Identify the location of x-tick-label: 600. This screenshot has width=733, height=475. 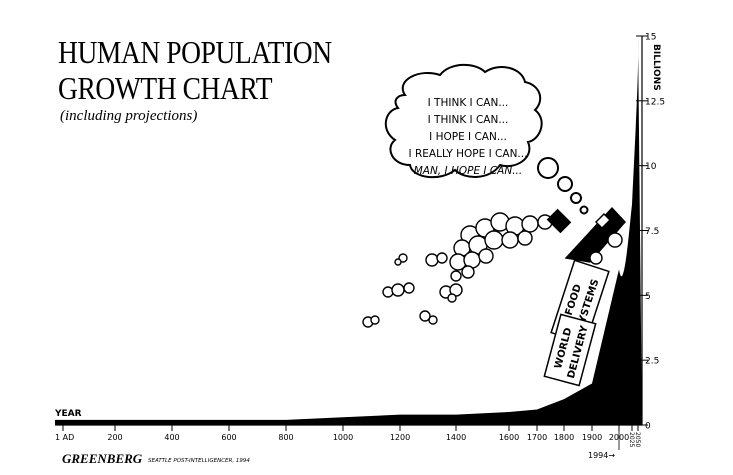
(228, 437).